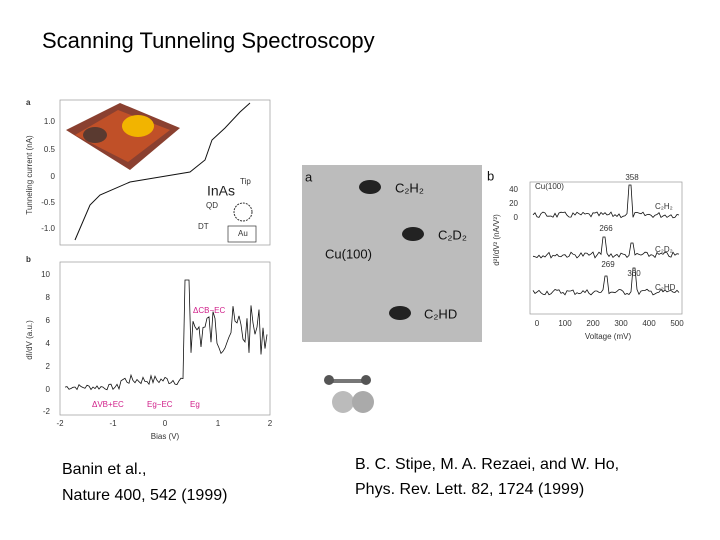  I want to click on y-tick-label: 8, so click(48, 297).